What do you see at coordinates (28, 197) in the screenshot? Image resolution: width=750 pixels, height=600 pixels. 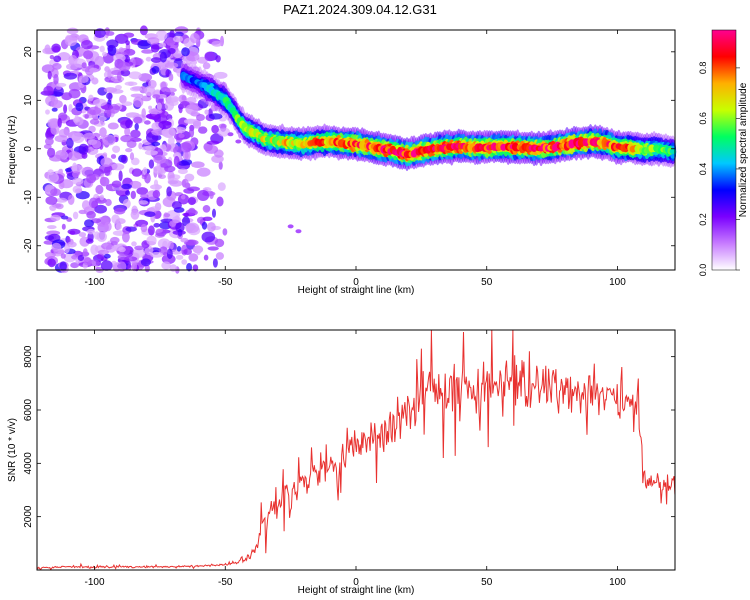 I see `y-tick-label: -10` at bounding box center [28, 197].